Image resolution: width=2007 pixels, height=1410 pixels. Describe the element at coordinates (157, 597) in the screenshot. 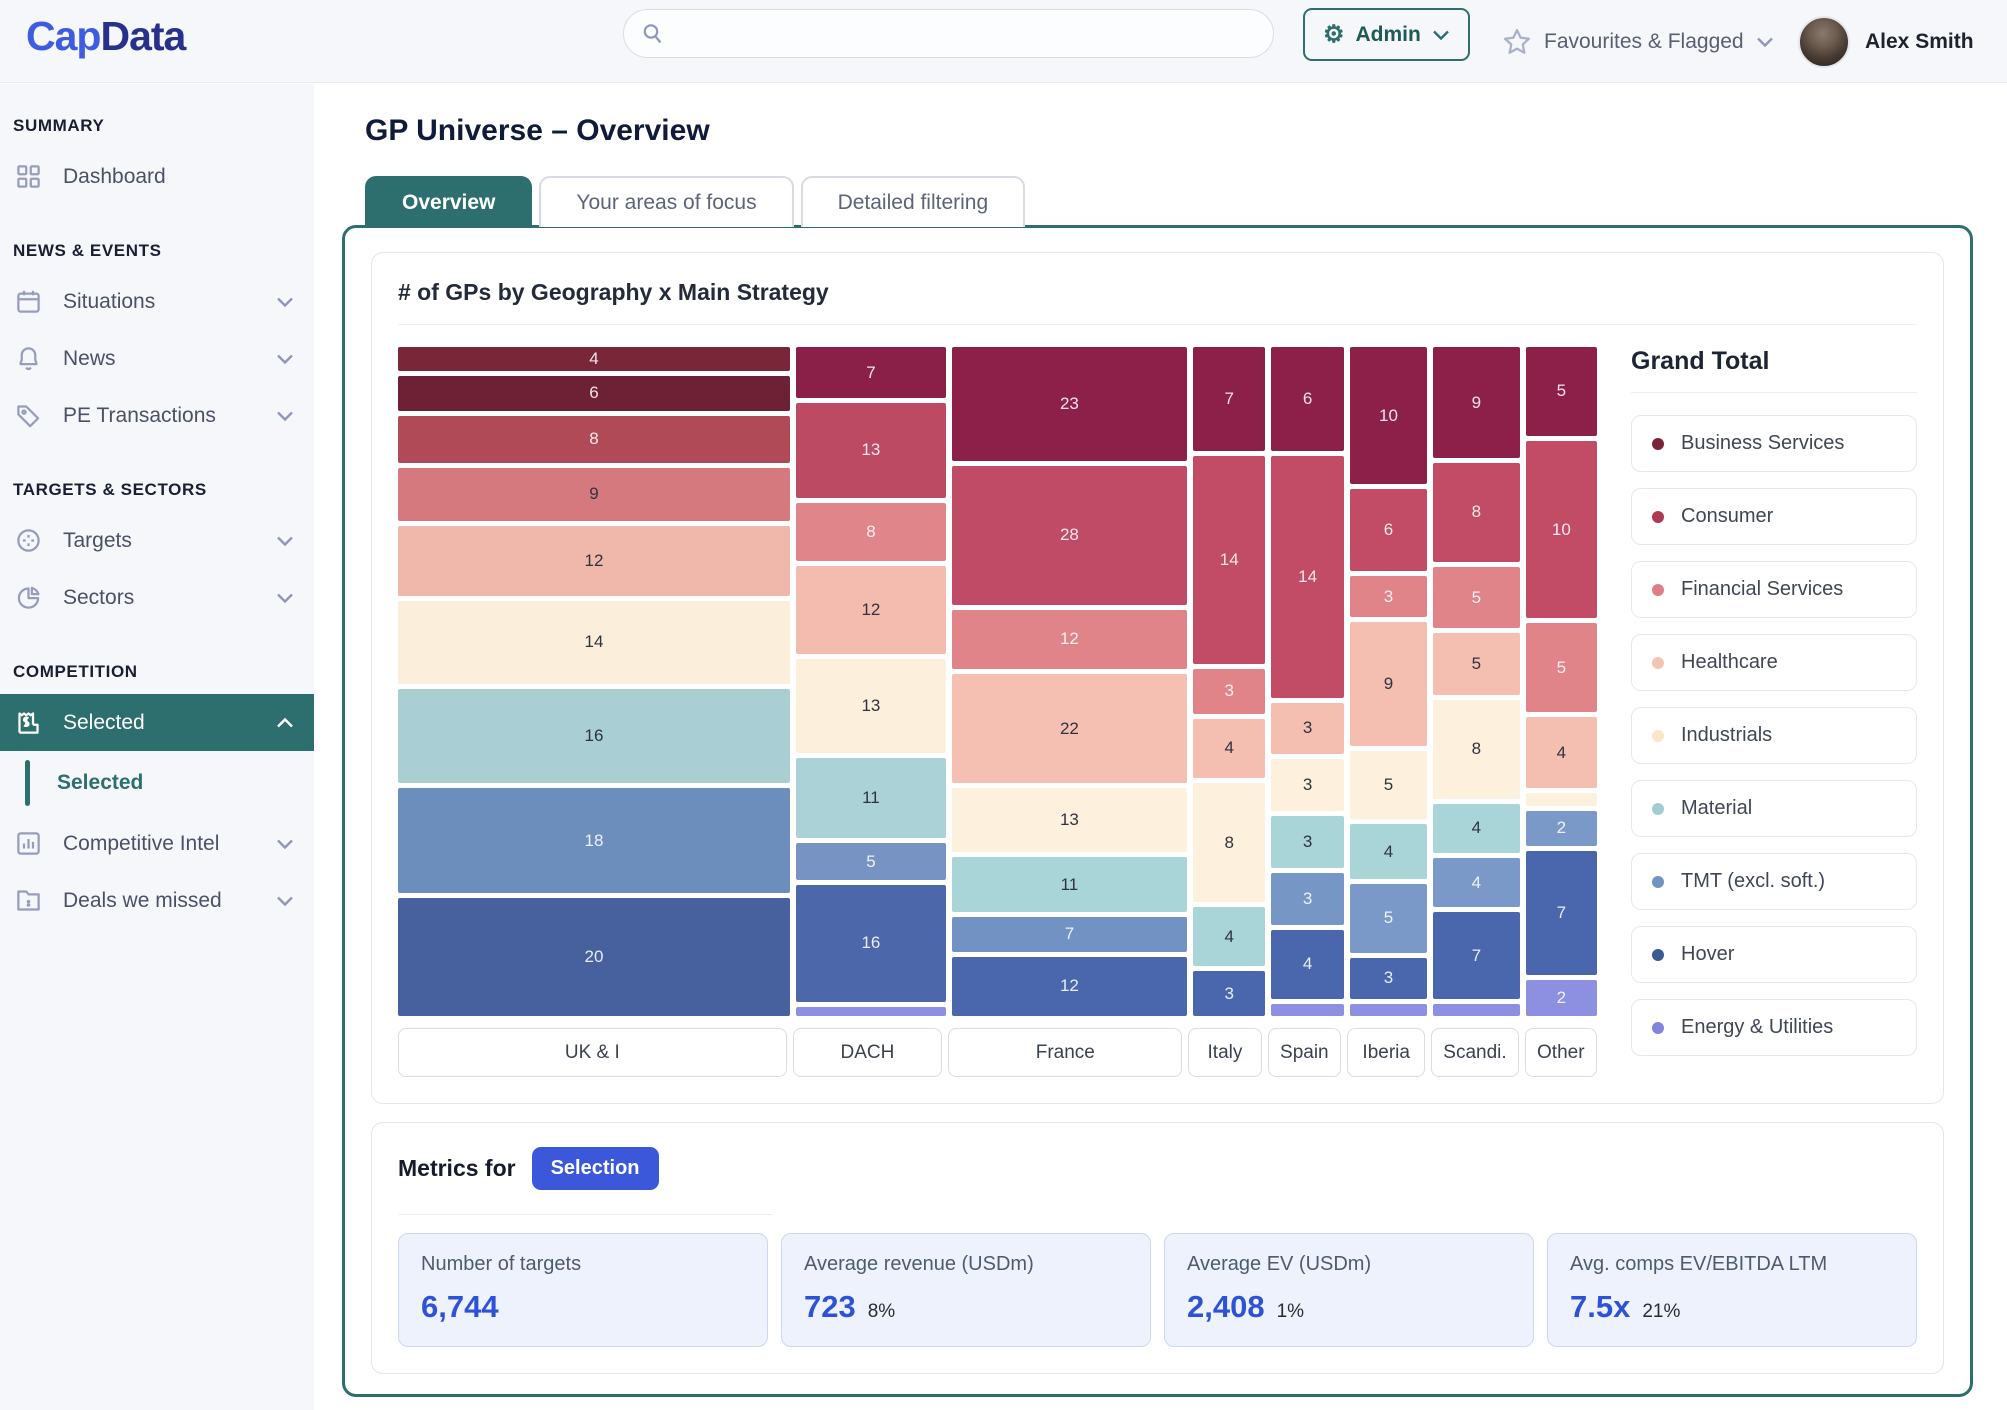

I see `sidebar-item-sectors: Sectors` at that location.